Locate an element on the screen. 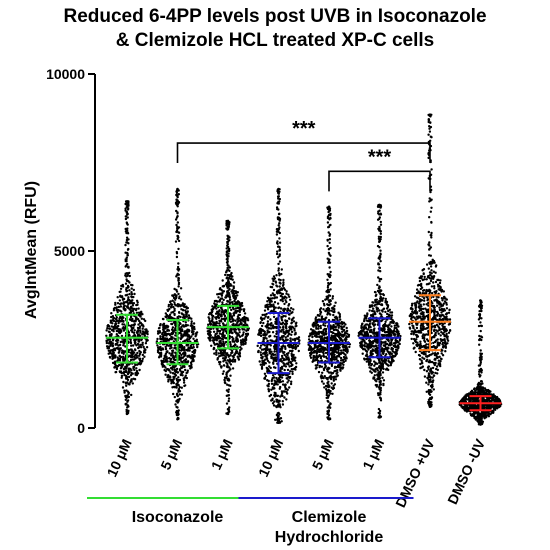 Image resolution: width=550 pixels, height=550 pixels. y-tick-label: 0 is located at coordinates (81, 428).